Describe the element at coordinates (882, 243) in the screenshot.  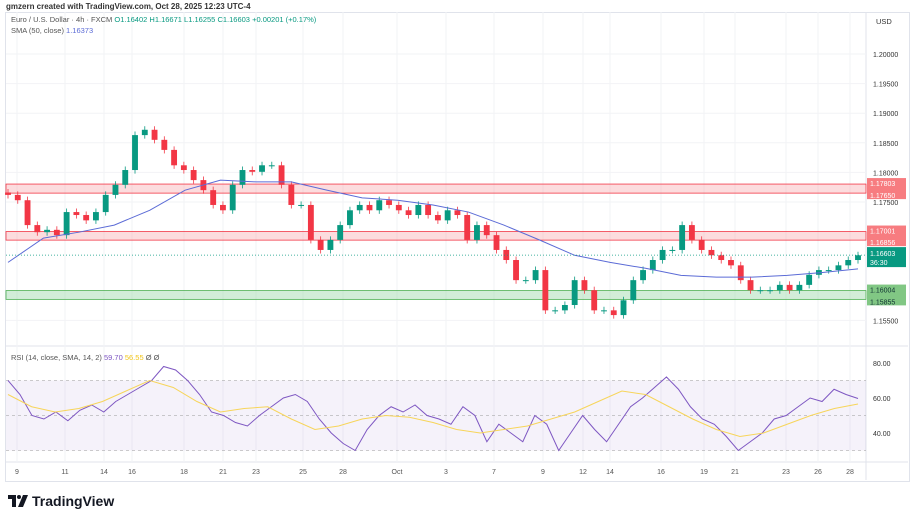
I see `resistance-zone-bottom-label: 1.16856` at that location.